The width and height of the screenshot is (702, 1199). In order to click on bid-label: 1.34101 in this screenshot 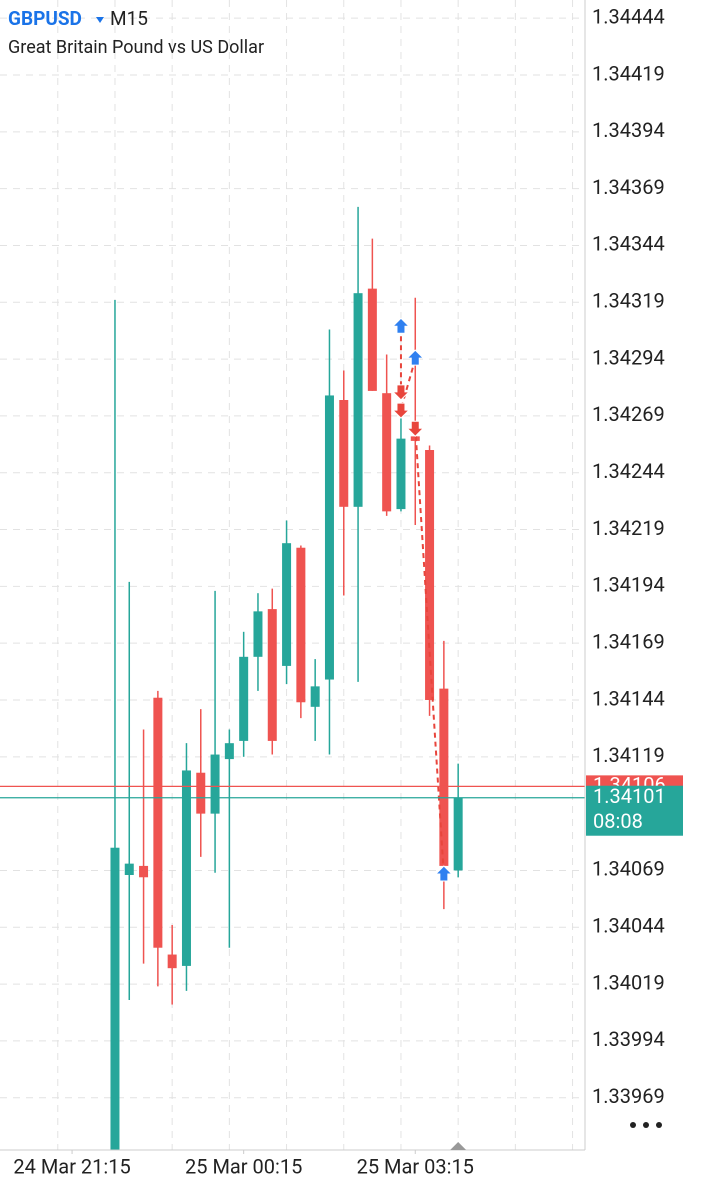, I will do `click(629, 796)`.